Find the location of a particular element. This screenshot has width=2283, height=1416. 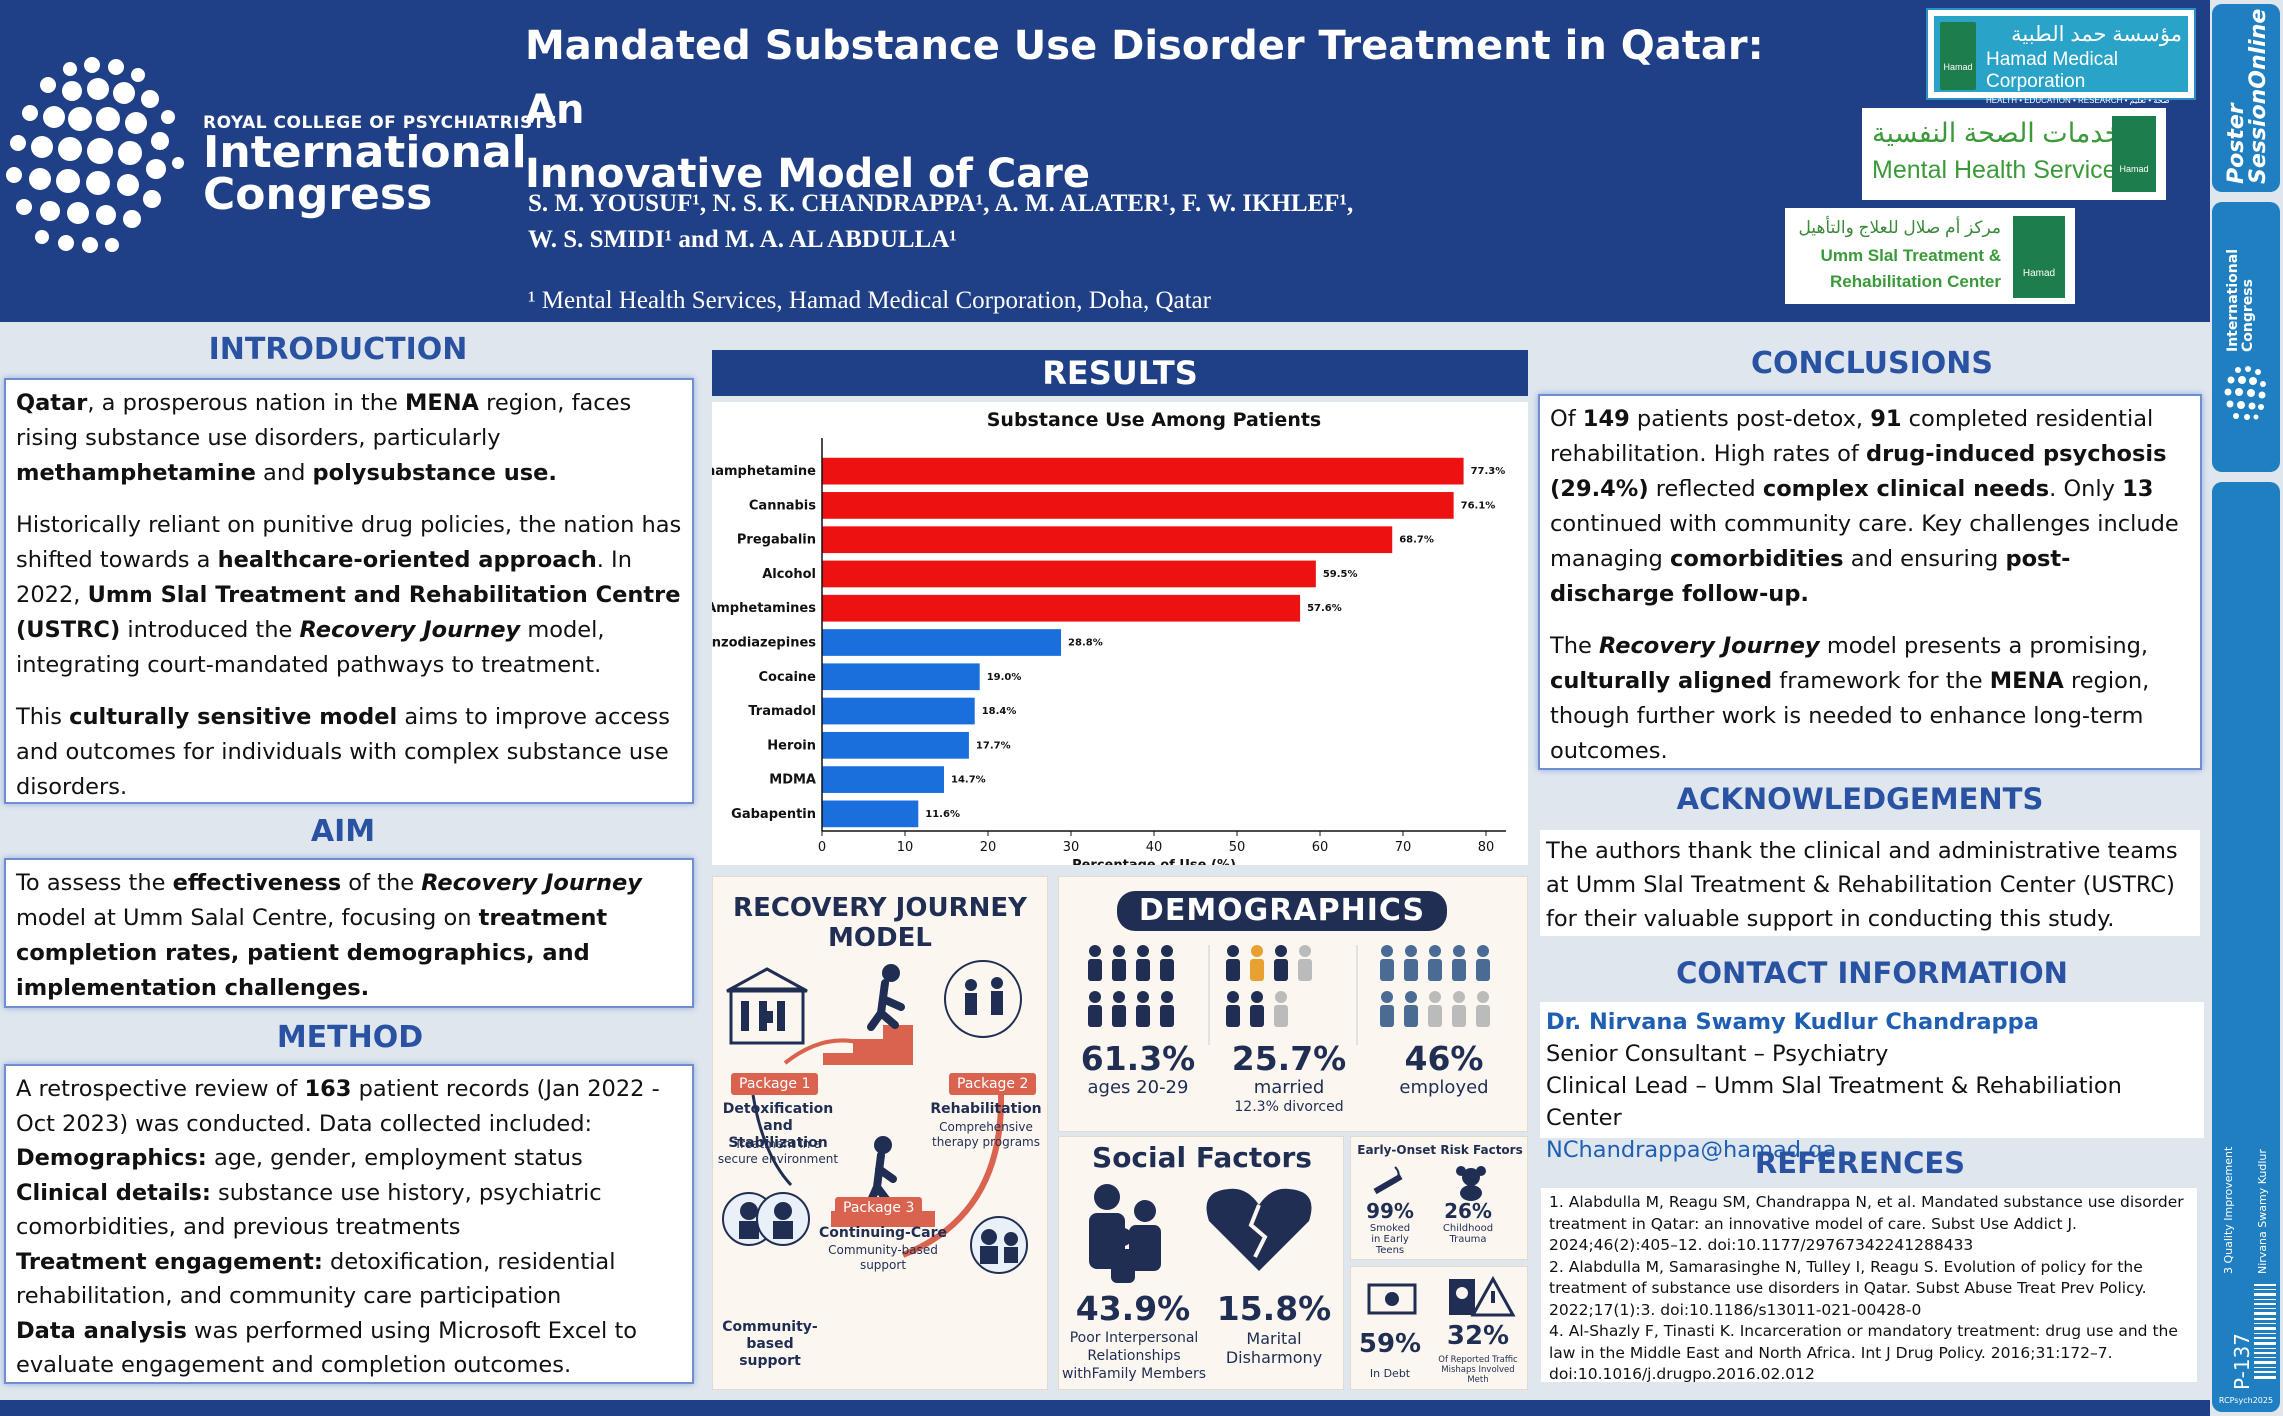

text-run: 149 is located at coordinates (1606, 419).